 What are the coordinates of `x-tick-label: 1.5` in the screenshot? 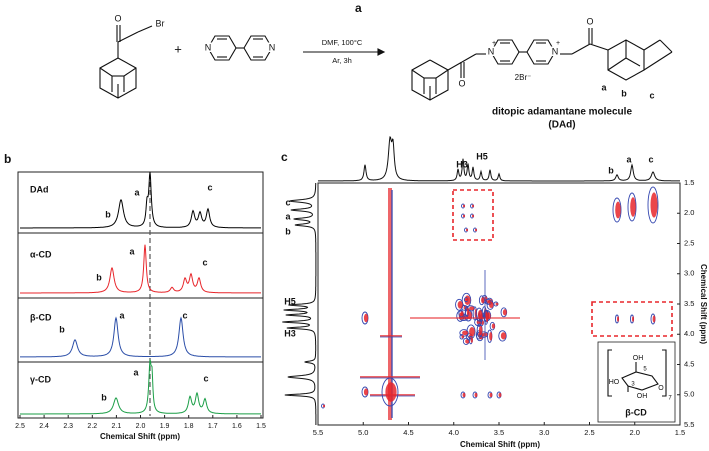 It's located at (261, 426).